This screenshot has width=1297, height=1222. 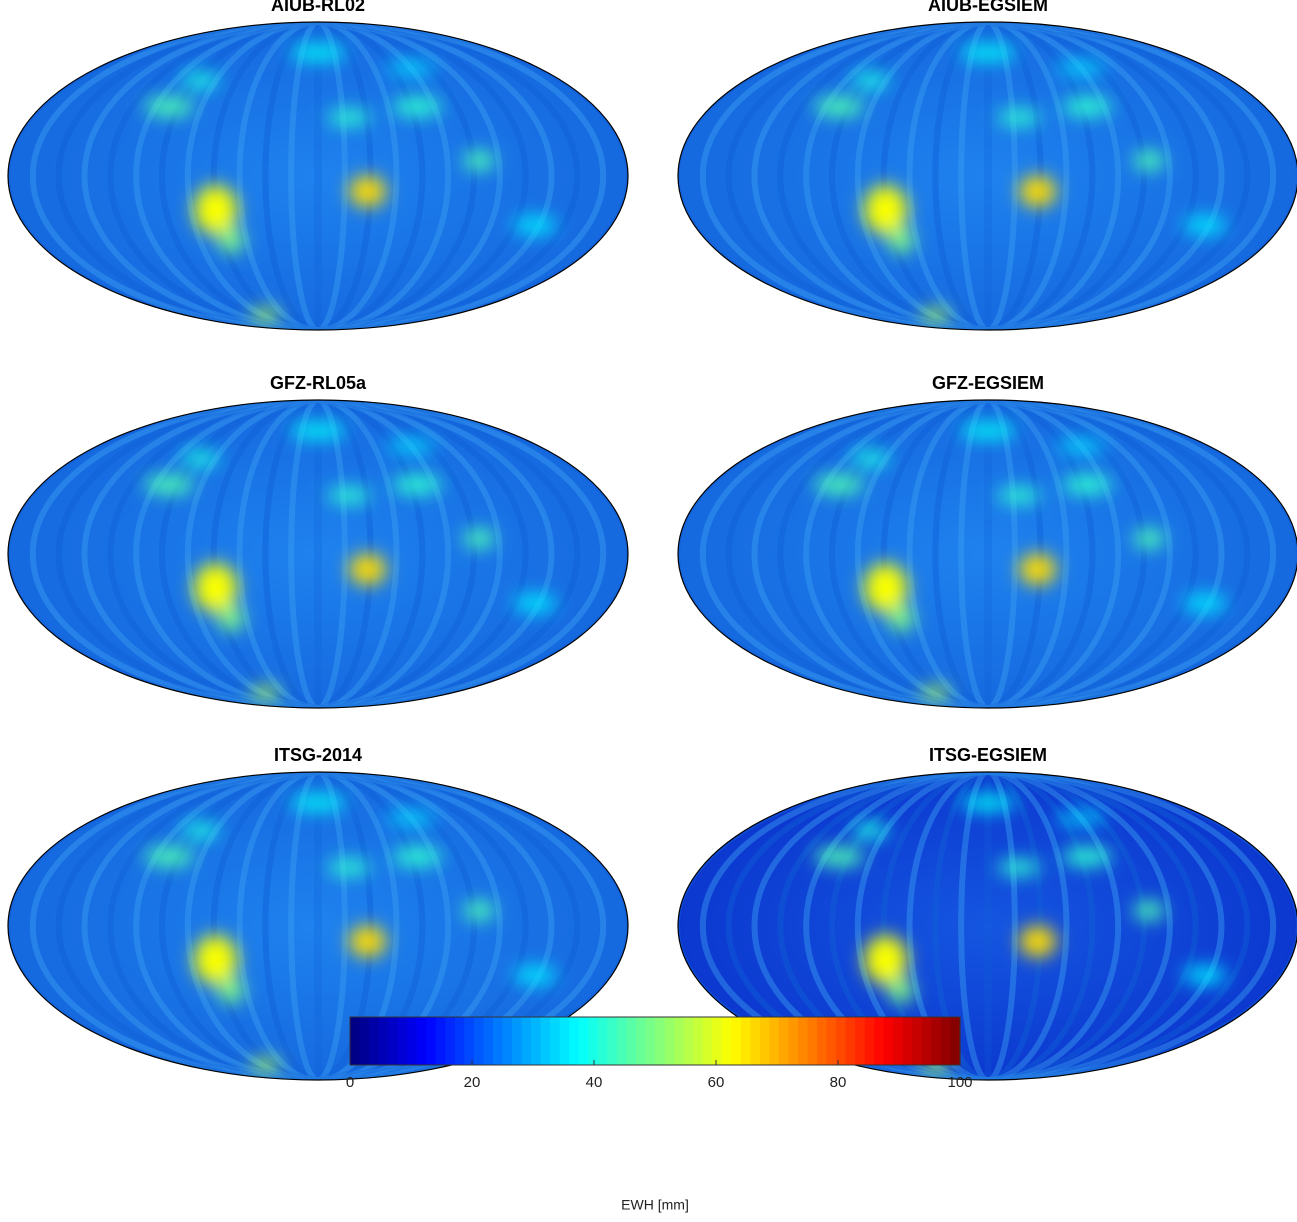 I want to click on map-panel: AIUB-RL02, so click(x=318, y=165).